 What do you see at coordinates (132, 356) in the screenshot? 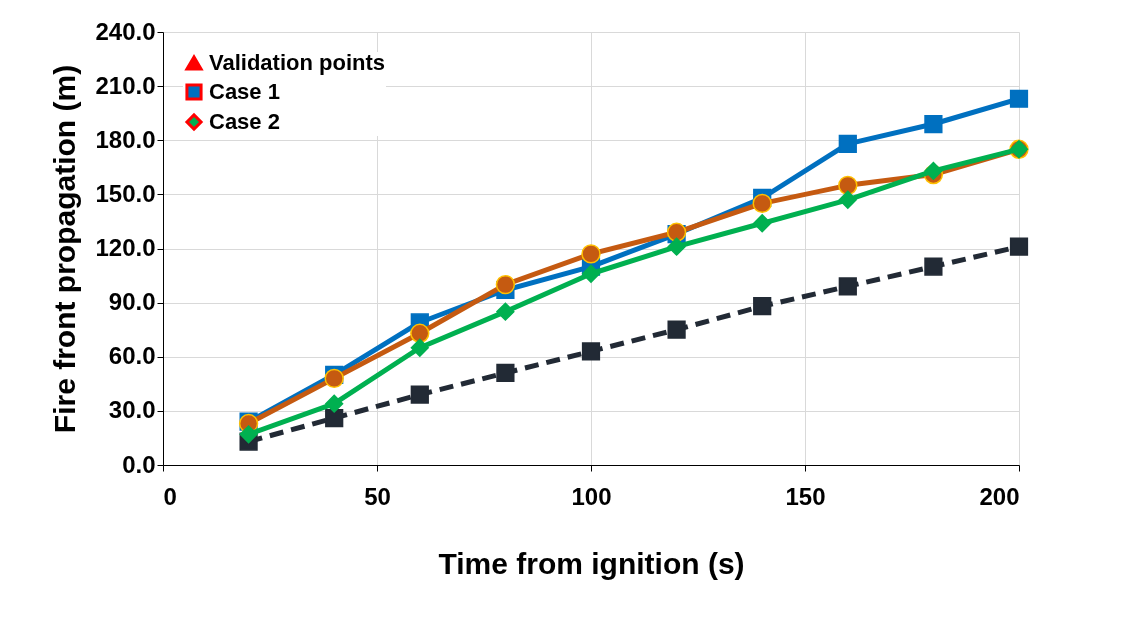
I see `y-tick-label: 60.0` at bounding box center [132, 356].